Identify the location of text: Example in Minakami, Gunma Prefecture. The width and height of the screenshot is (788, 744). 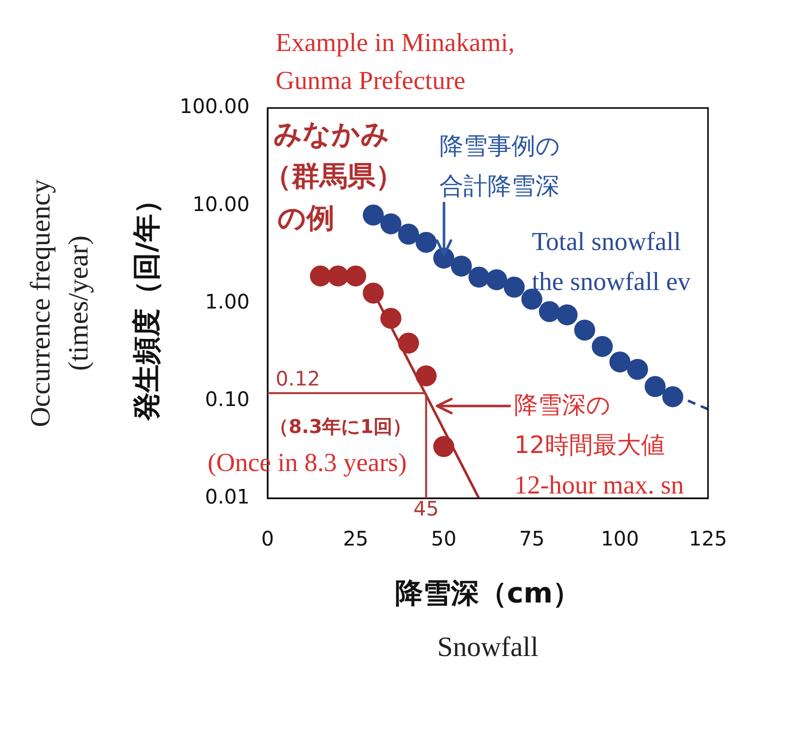
(395, 61).